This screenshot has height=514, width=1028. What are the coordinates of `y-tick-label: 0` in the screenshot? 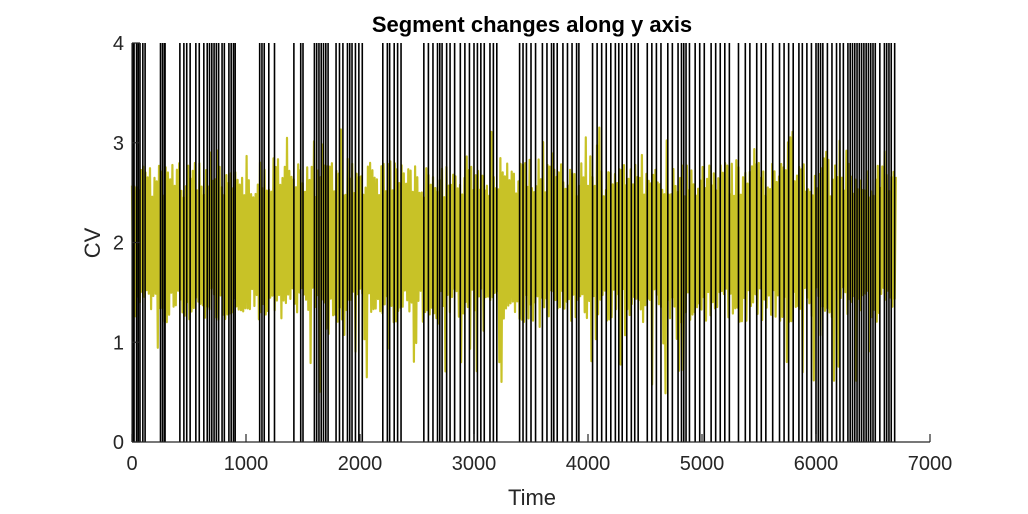 It's located at (118, 443).